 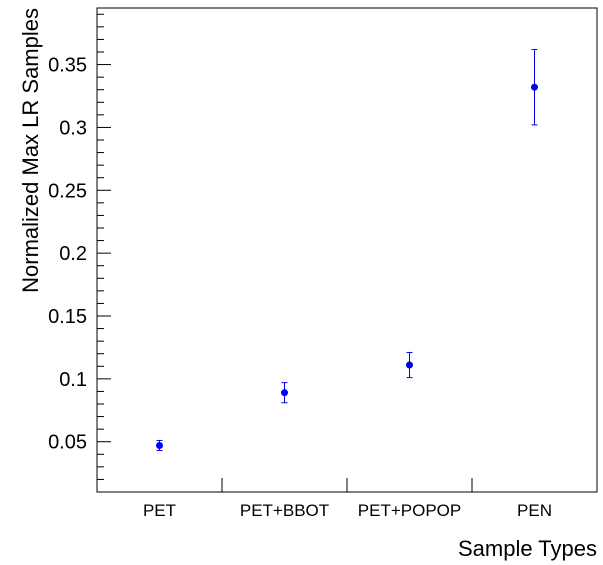 What do you see at coordinates (284, 510) in the screenshot?
I see `category-label: PET+BBOT` at bounding box center [284, 510].